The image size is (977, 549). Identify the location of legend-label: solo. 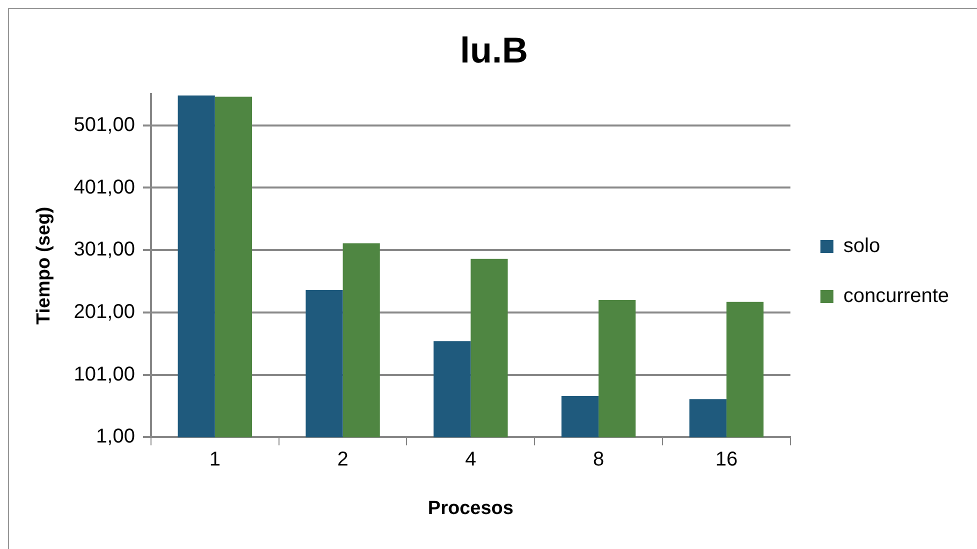
(861, 246).